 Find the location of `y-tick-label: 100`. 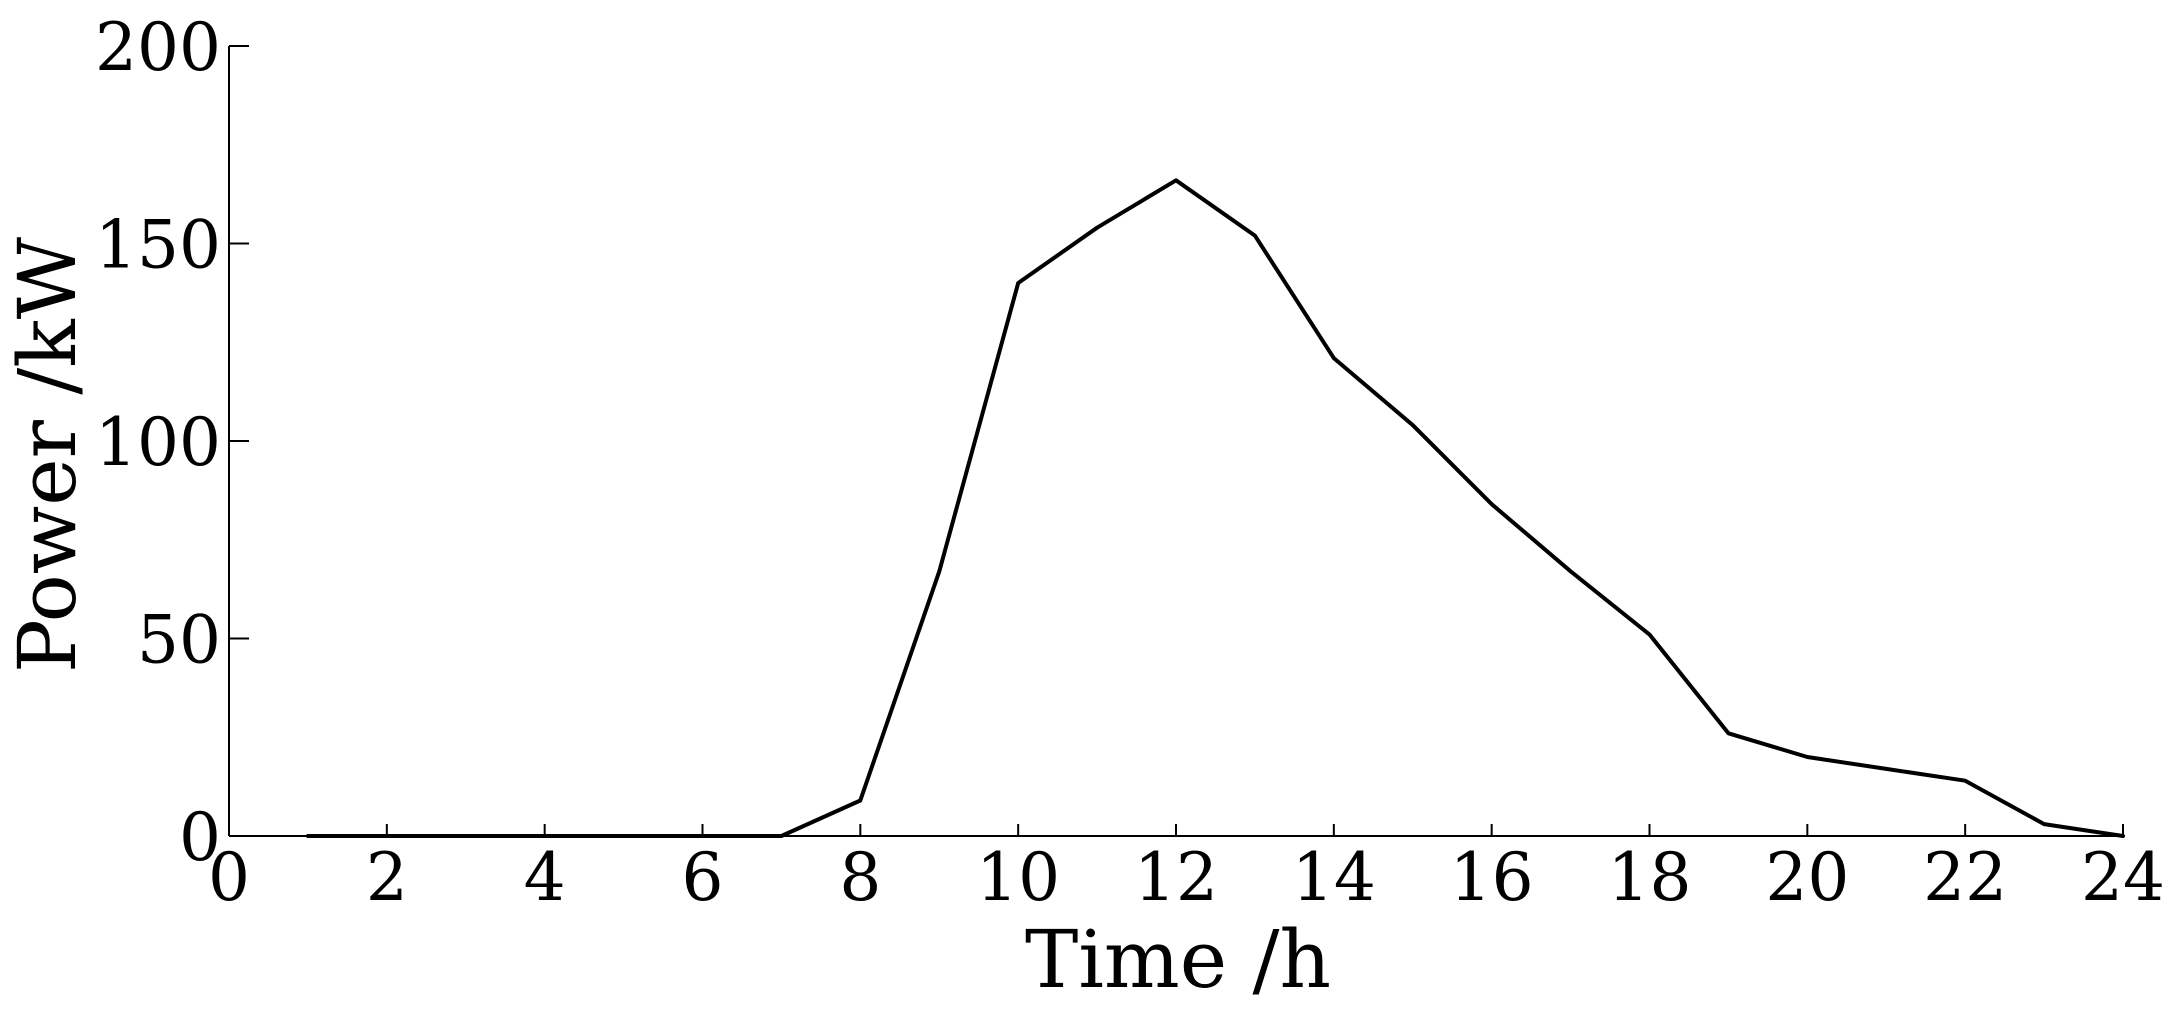

y-tick-label: 100 is located at coordinates (158, 442).